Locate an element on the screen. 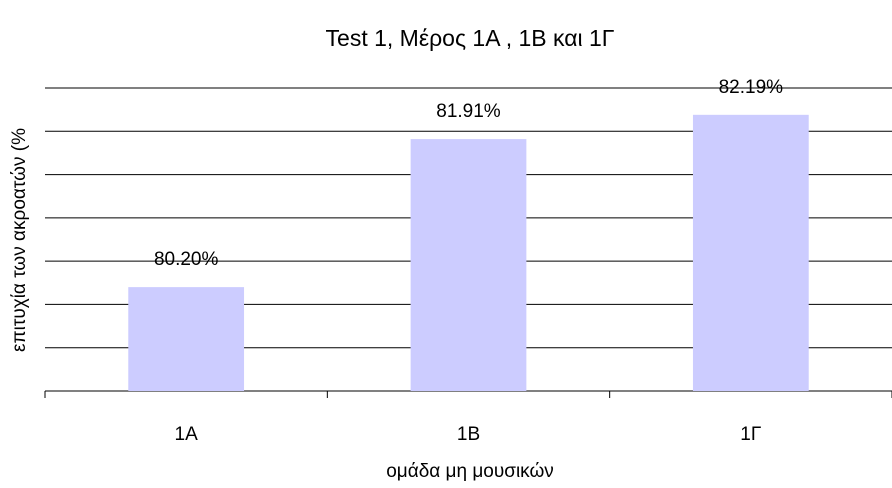 The image size is (892, 488). data-label: 80.20% is located at coordinates (186, 259).